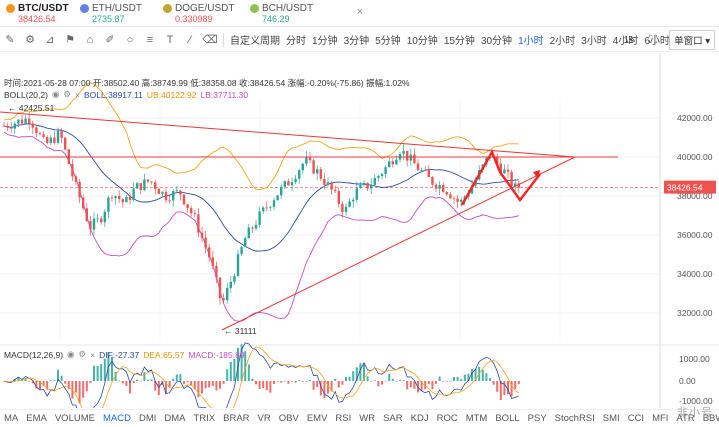 This screenshot has height=427, width=719. I want to click on lock-icon: ⌂, so click(90, 39).